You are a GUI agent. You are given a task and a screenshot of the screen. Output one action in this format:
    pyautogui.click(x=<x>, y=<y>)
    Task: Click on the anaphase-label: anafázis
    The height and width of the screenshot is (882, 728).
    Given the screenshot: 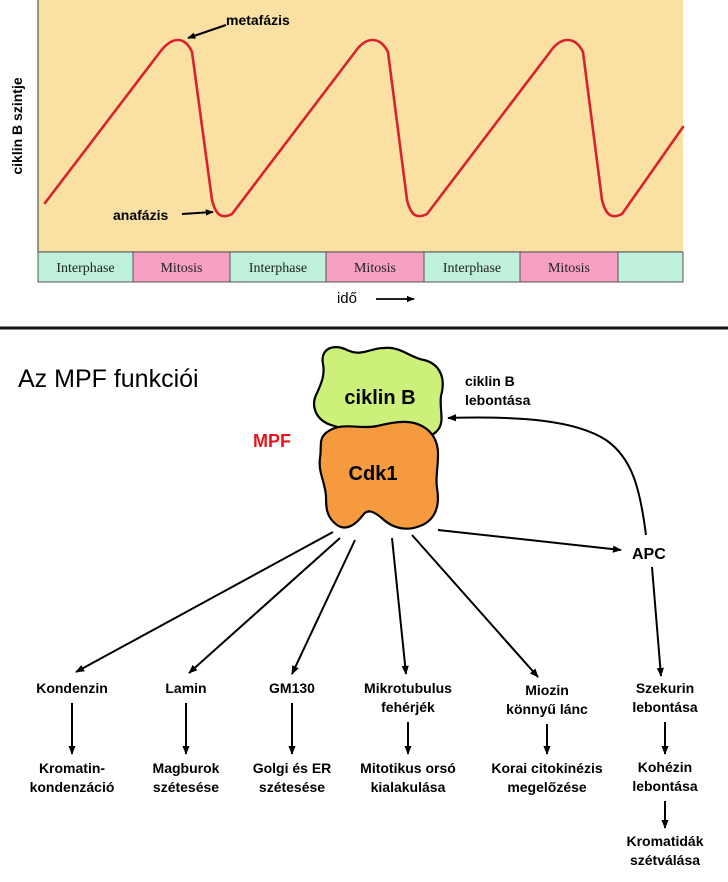 What is the action you would take?
    pyautogui.click(x=140, y=215)
    